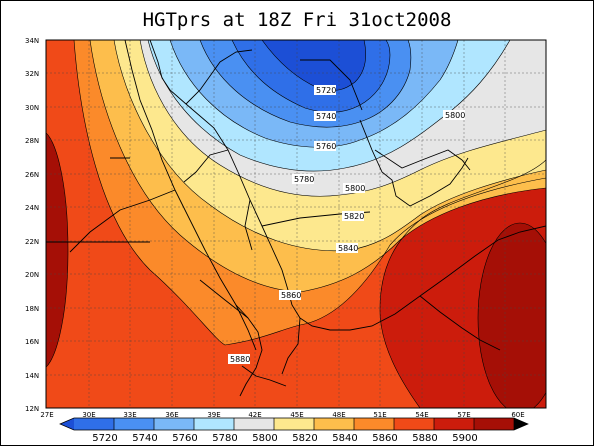 The height and width of the screenshot is (446, 594). What do you see at coordinates (521, 424) in the screenshot?
I see `colorbar-swatch-high` at bounding box center [521, 424].